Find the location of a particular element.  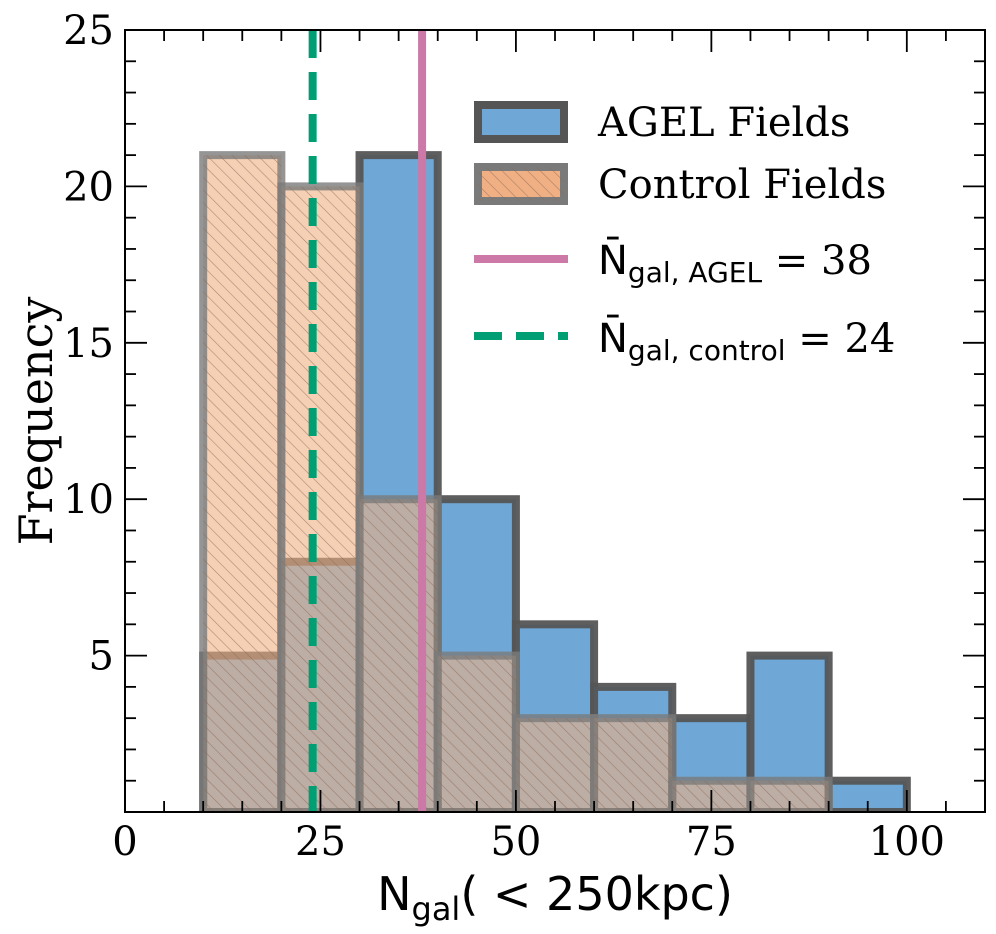

x-tick-label: 0 is located at coordinates (124, 842).